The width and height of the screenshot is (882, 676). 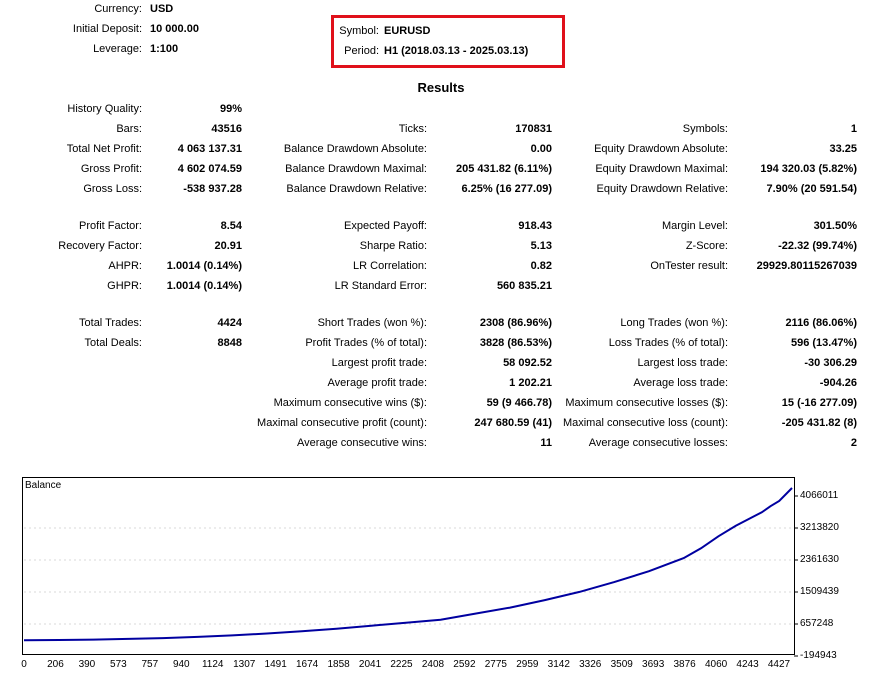 I want to click on period-value: H1 (2018.03.13 - 2025.03.13), so click(x=456, y=51).